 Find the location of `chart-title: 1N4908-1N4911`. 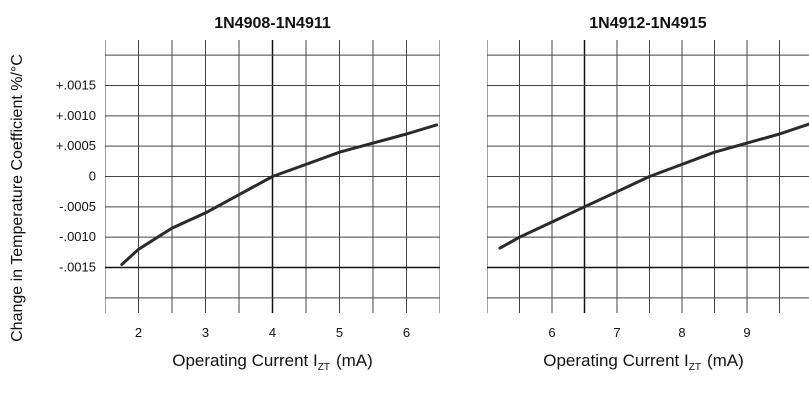

chart-title: 1N4908-1N4911 is located at coordinates (272, 23).